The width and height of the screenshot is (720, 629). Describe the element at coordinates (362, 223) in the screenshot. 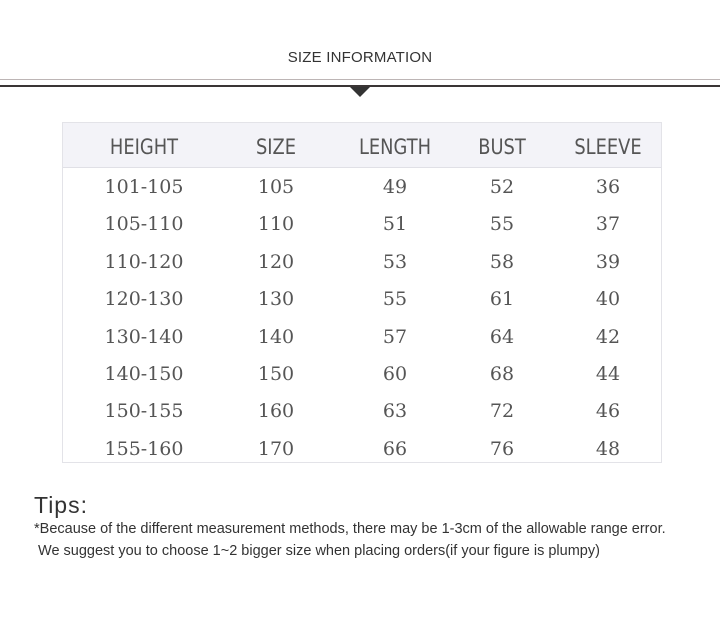

I see `table-row: 105-110 110 51 55 37` at that location.